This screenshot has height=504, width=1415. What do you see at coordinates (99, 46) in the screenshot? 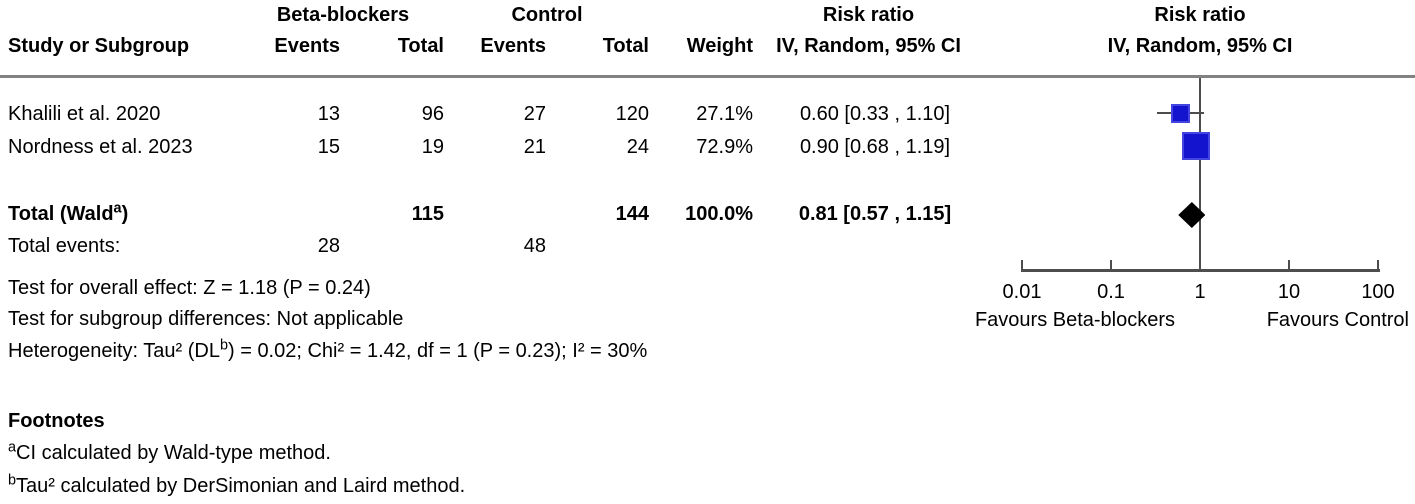
I see `column-header-study: Study or Subgroup` at bounding box center [99, 46].